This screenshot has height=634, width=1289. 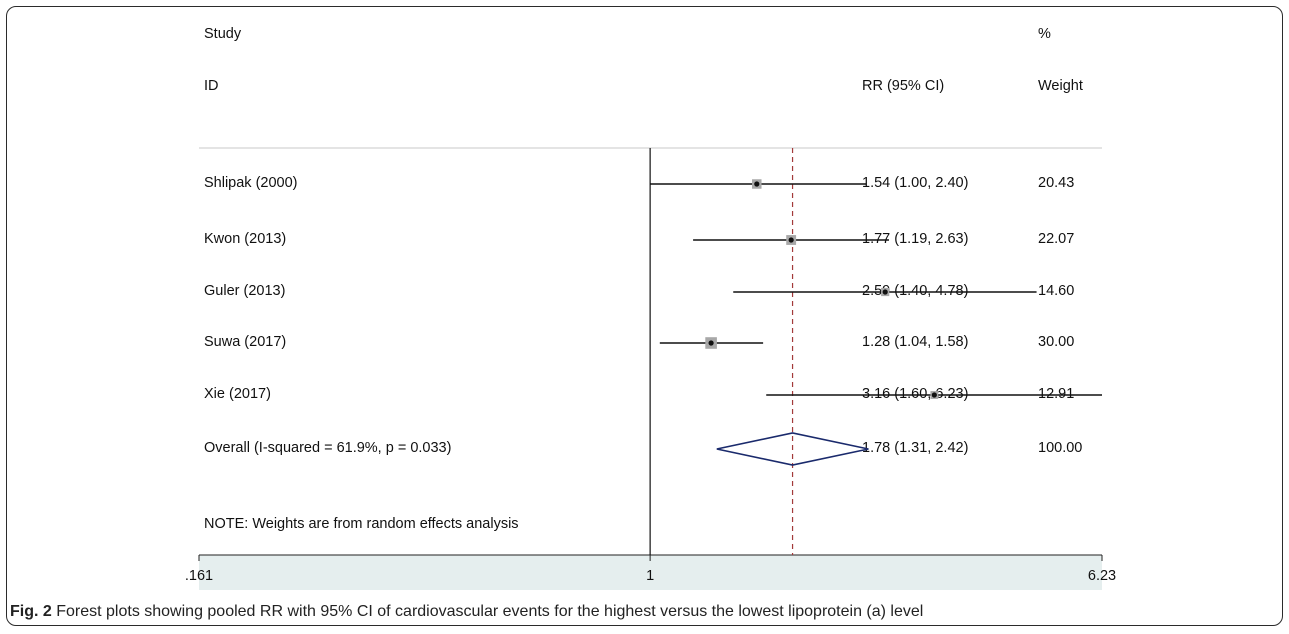 I want to click on overall-rr-value: 1.78 (1.31, 2.42), so click(x=915, y=448).